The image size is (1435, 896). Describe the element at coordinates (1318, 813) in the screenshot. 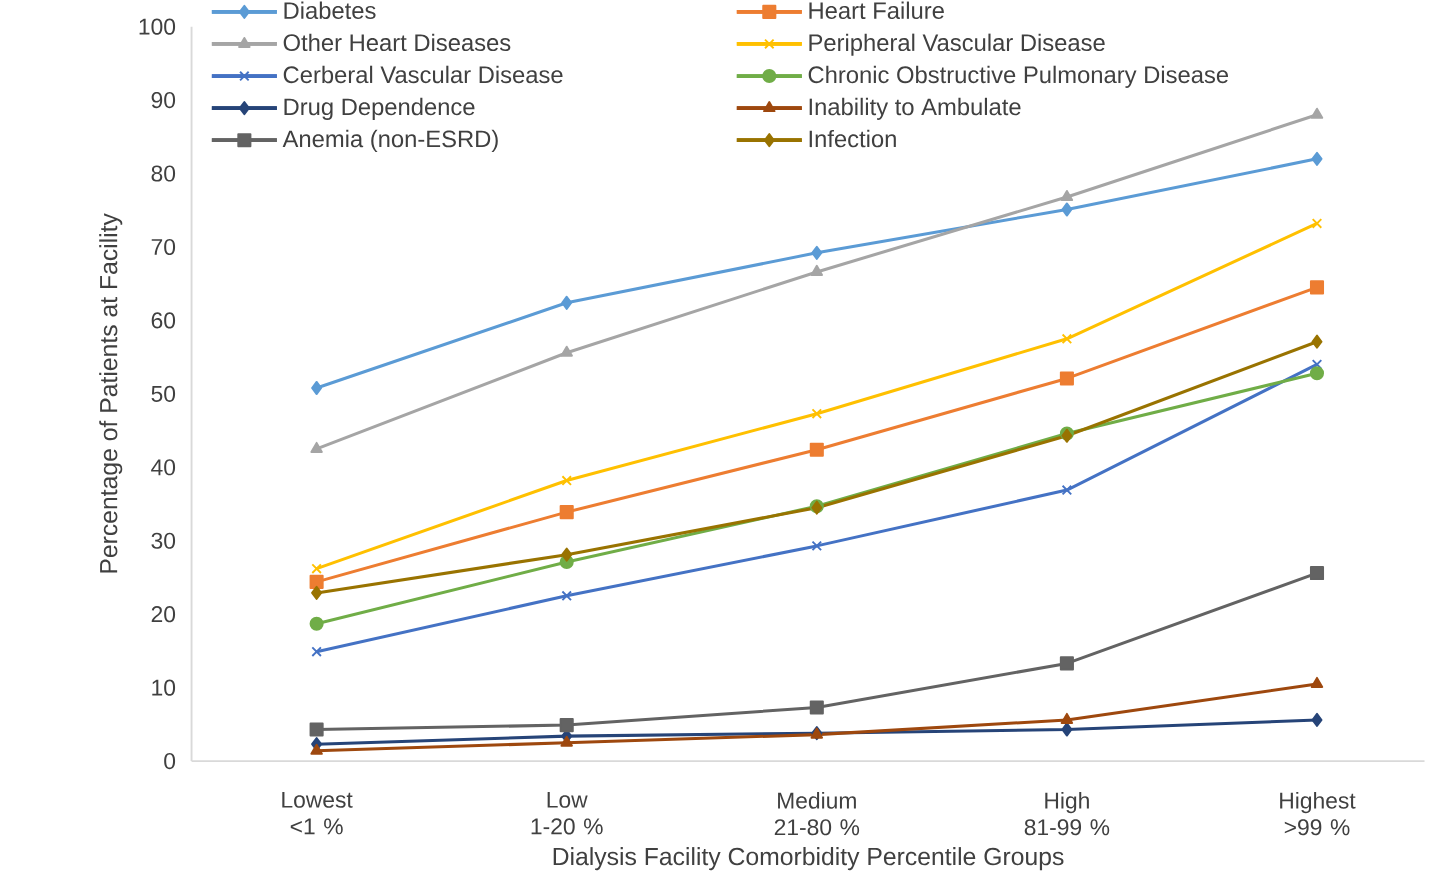

I see `x-tick-label: Highest >99 %` at that location.